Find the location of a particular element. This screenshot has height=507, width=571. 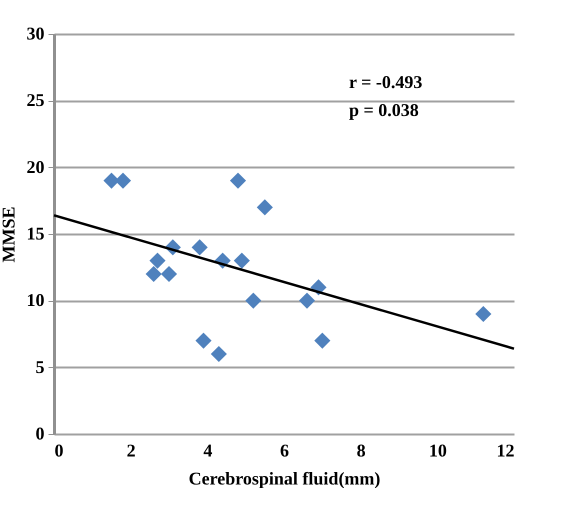

y-tick-label: 20 is located at coordinates (35, 166).